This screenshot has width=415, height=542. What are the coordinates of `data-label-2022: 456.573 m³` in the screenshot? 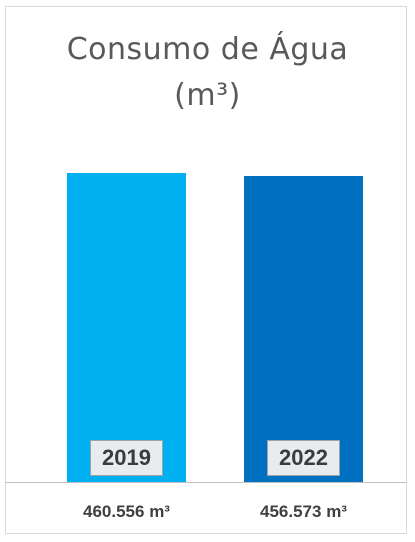 It's located at (303, 511).